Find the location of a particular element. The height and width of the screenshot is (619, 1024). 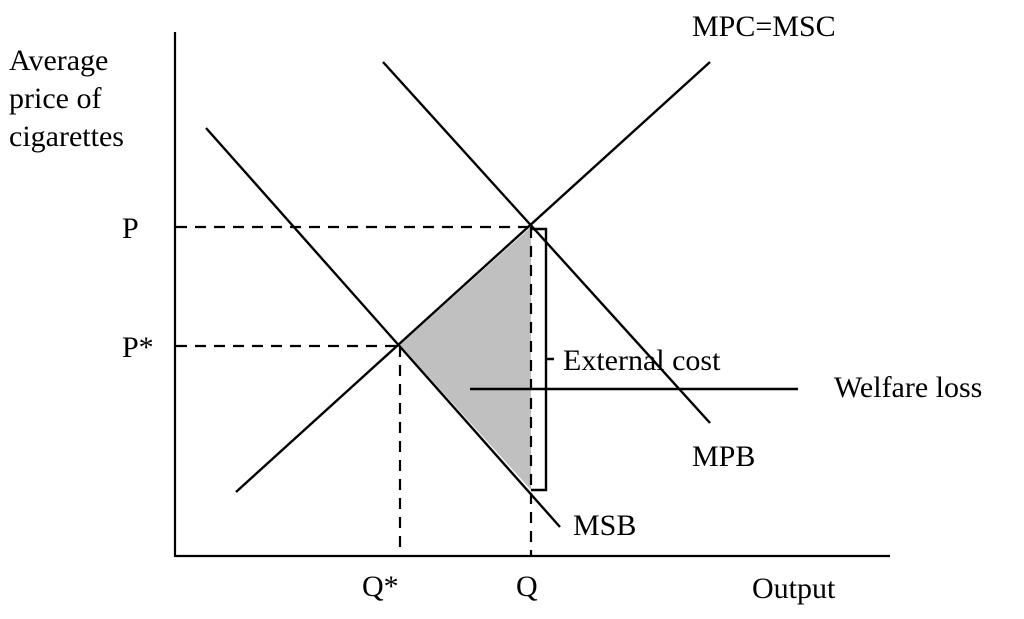

welfare-loss-area is located at coordinates (465, 358).